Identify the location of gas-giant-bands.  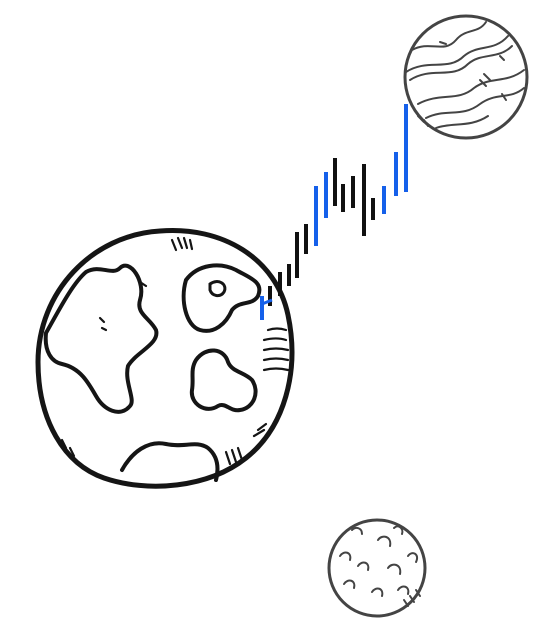
(465, 75).